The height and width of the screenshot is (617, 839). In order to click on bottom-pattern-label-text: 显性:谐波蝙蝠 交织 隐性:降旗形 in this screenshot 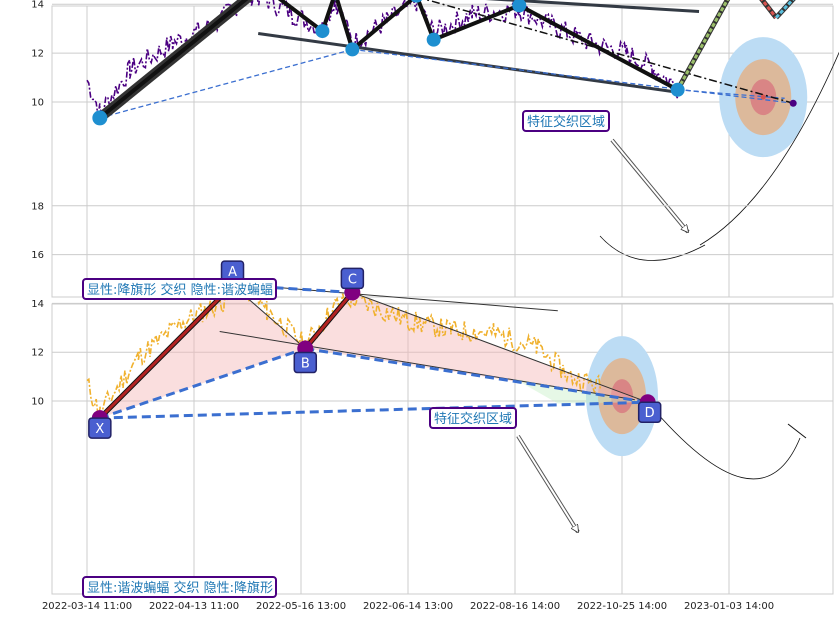, I will do `click(180, 588)`.